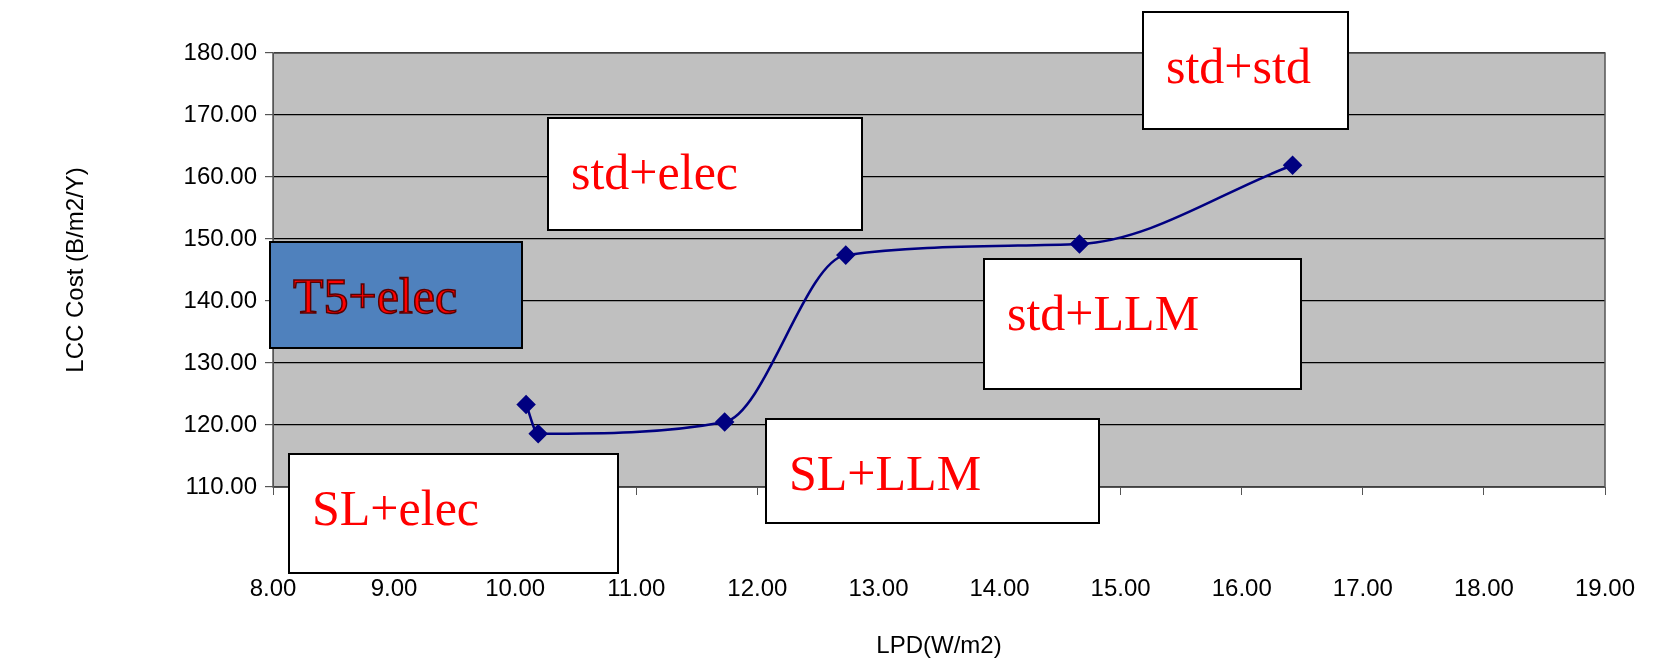 The width and height of the screenshot is (1666, 665). Describe the element at coordinates (999, 588) in the screenshot. I see `x-tick-label: 14.00` at that location.